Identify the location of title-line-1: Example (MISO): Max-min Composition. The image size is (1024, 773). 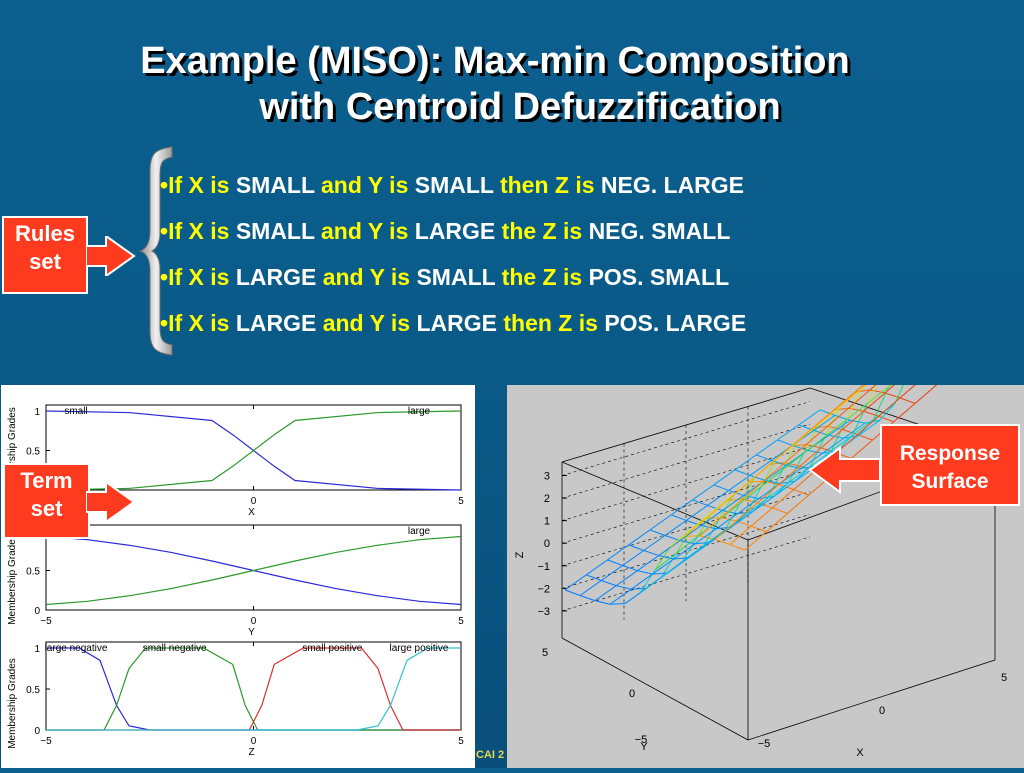
(505, 61).